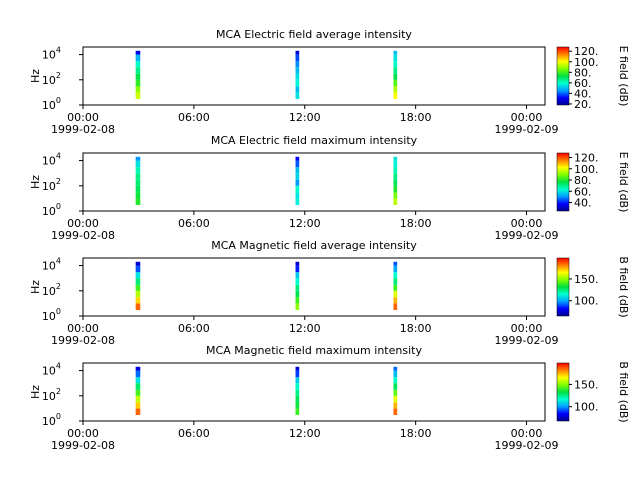  What do you see at coordinates (314, 350) in the screenshot?
I see `panel-title: MCA Magnetic field maximum intensity` at bounding box center [314, 350].